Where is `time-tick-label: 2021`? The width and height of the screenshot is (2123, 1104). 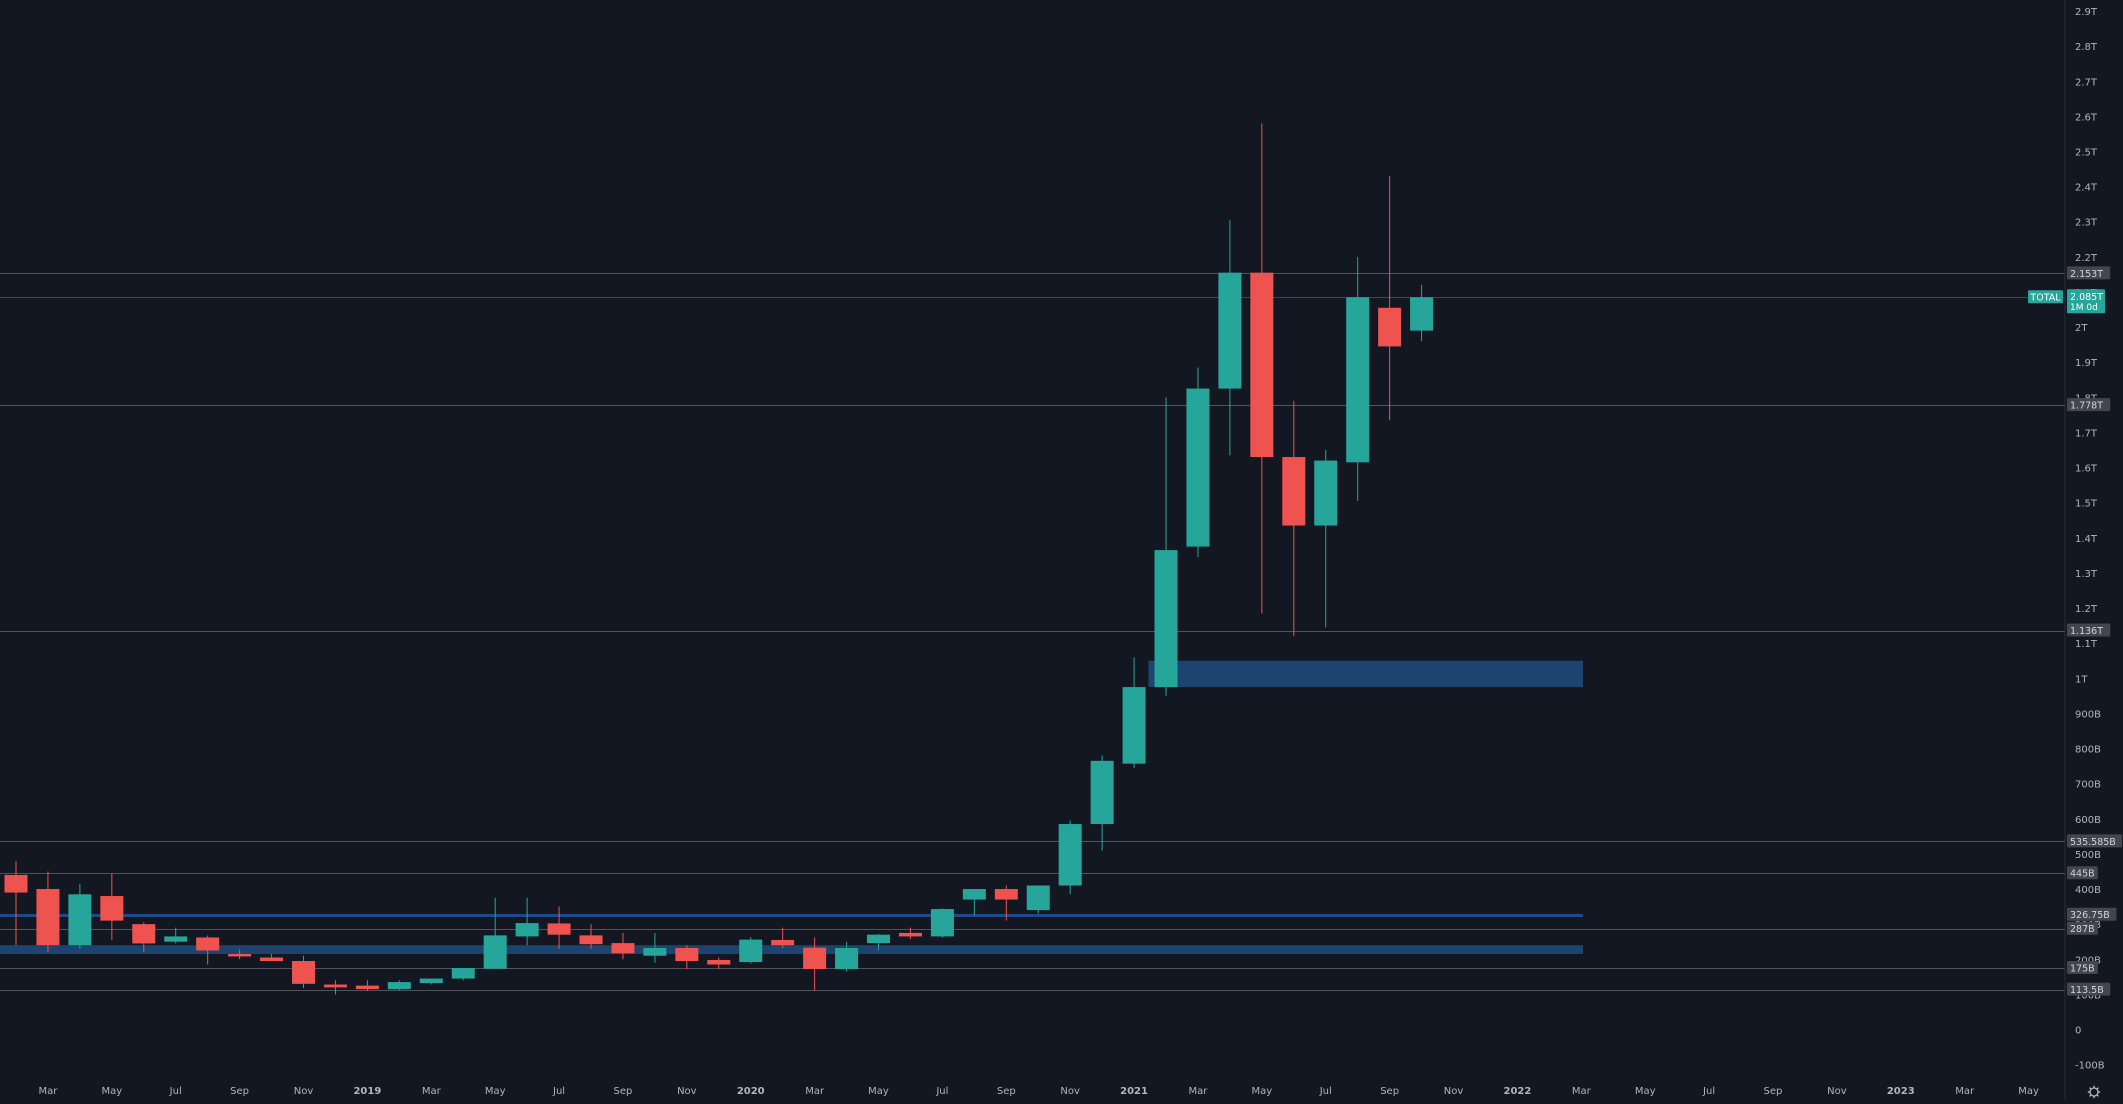
time-tick-label: 2021 is located at coordinates (1134, 1091).